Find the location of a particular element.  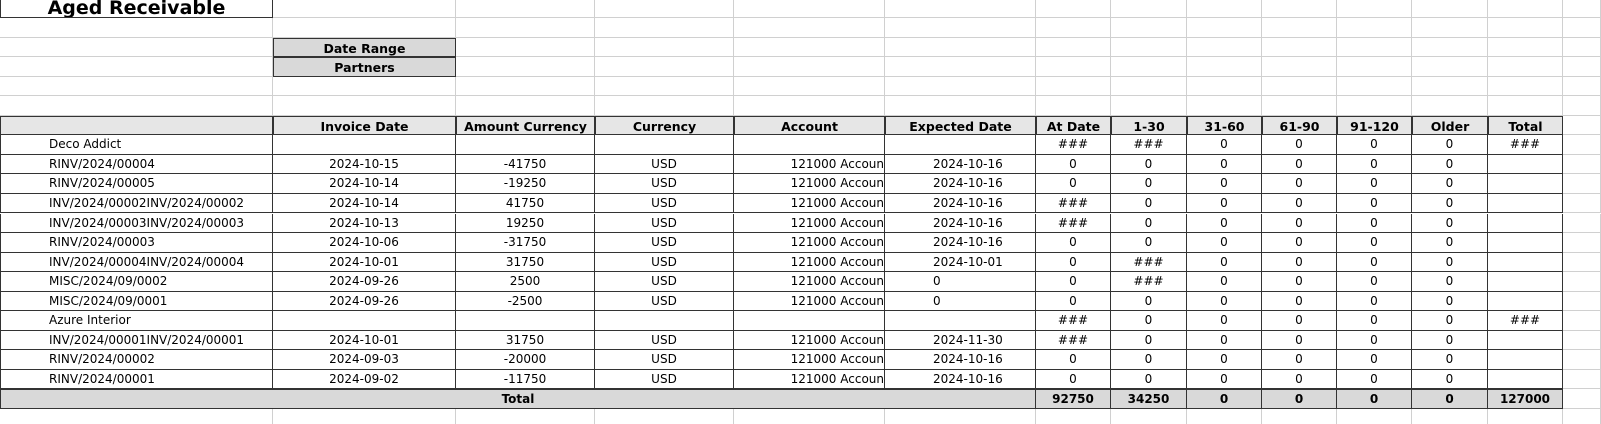

table-cell: 2024-10-15 is located at coordinates (364, 164).